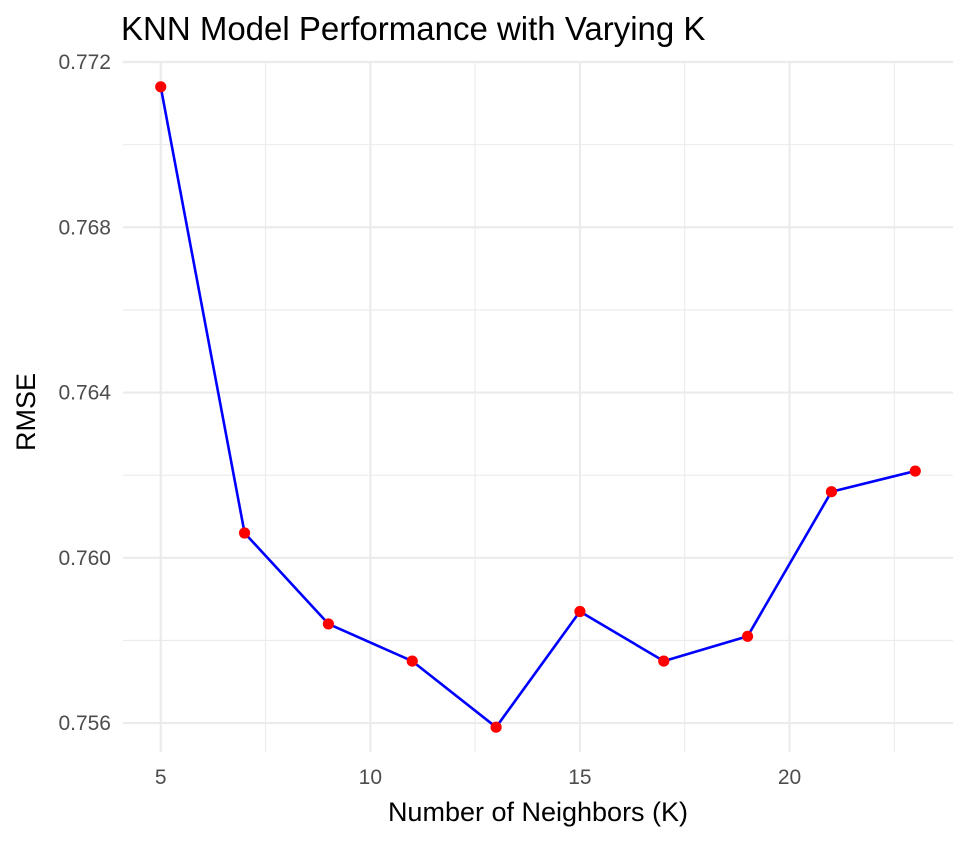 The image size is (970, 842). I want to click on x-axis-ticks: 5 10 15 20, so click(478, 777).